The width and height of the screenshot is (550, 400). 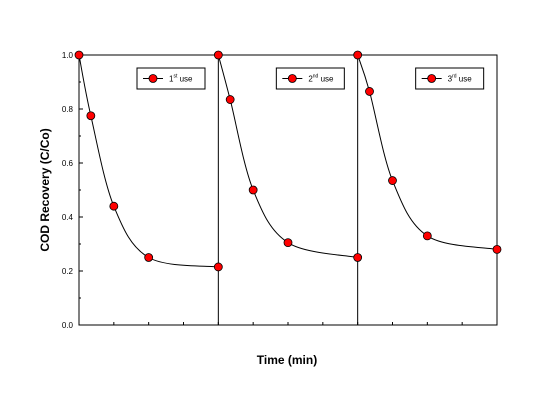 I want to click on y-tick-label: 0.6, so click(x=68, y=163).